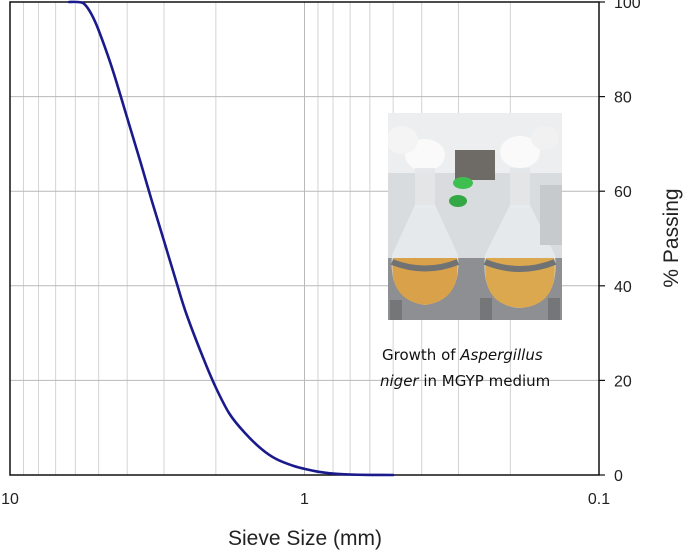 Image resolution: width=685 pixels, height=551 pixels. What do you see at coordinates (485, 381) in the screenshot?
I see `caption-text: in MGYP medium` at bounding box center [485, 381].